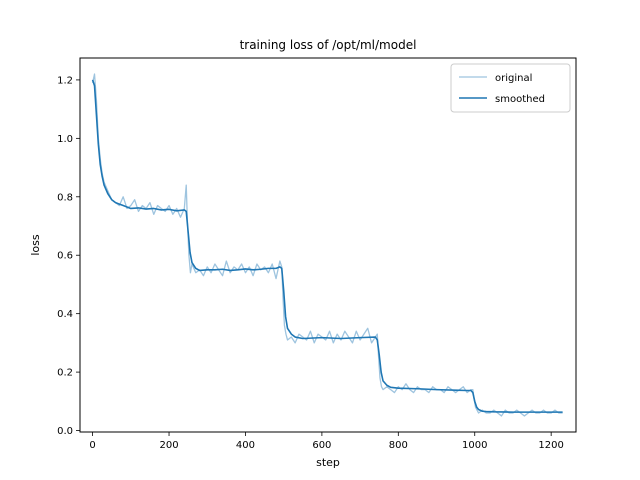  I want to click on x-tick-label: 1000, so click(474, 445).